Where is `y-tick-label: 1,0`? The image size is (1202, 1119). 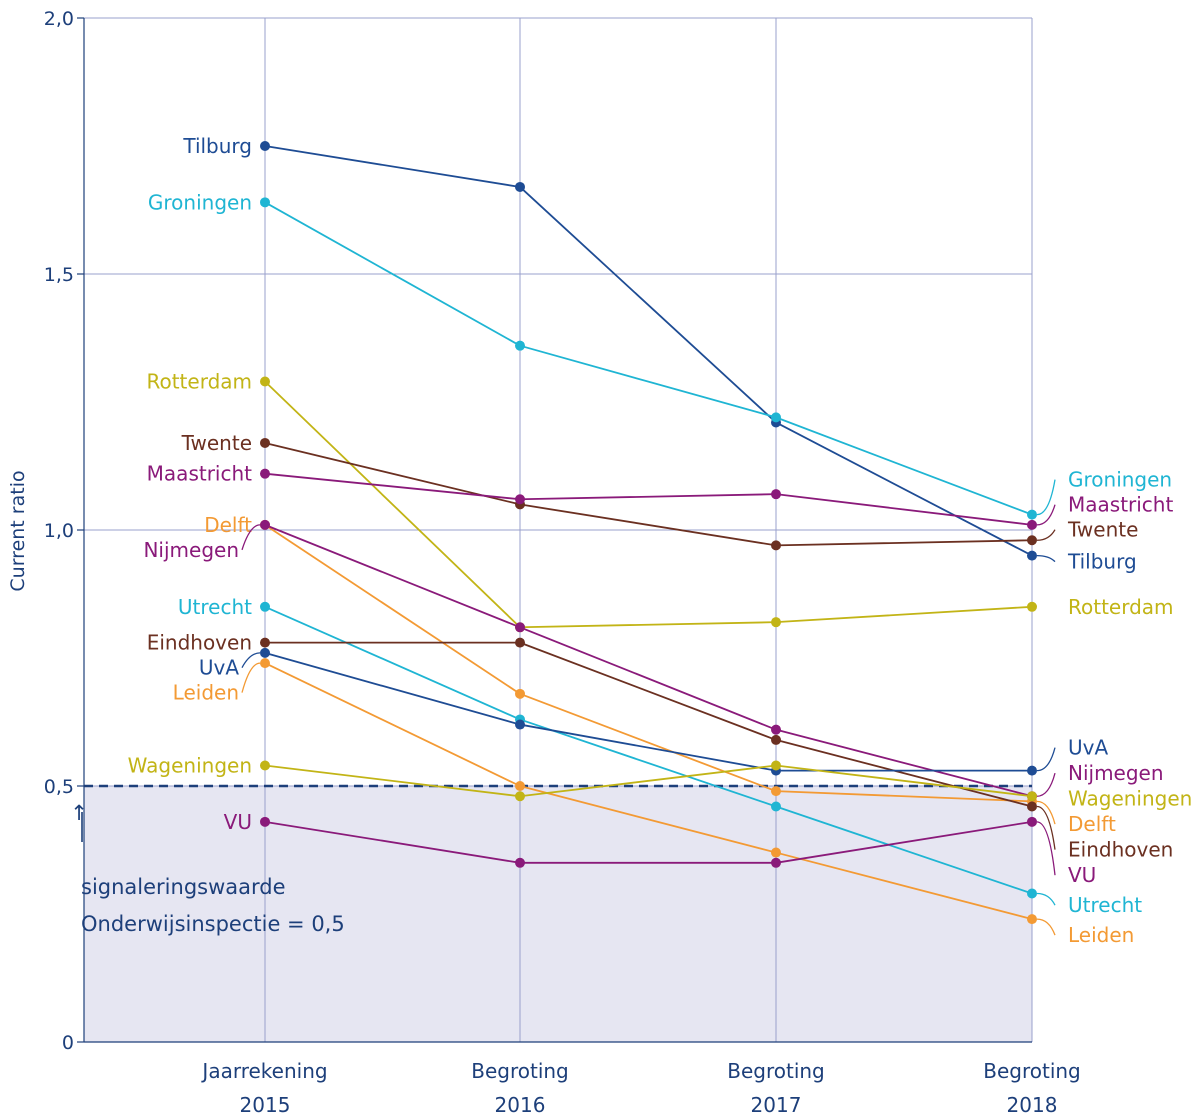
y-tick-label: 1,0 is located at coordinates (59, 531).